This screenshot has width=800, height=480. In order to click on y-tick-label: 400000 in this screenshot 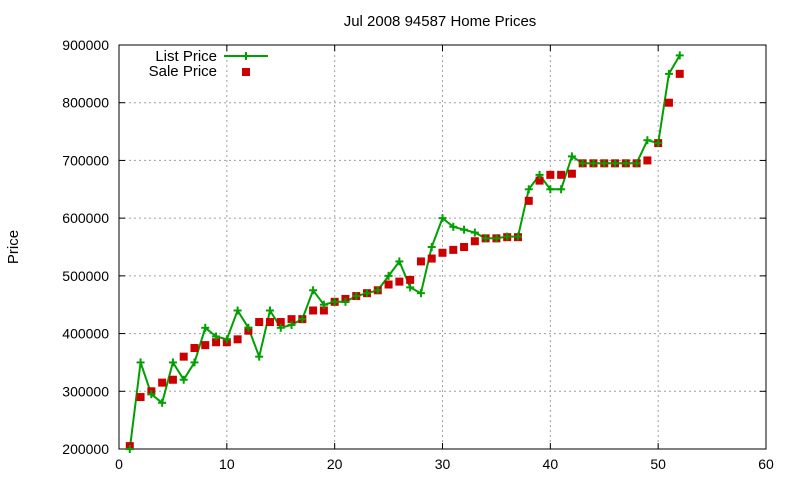, I will do `click(85, 334)`.